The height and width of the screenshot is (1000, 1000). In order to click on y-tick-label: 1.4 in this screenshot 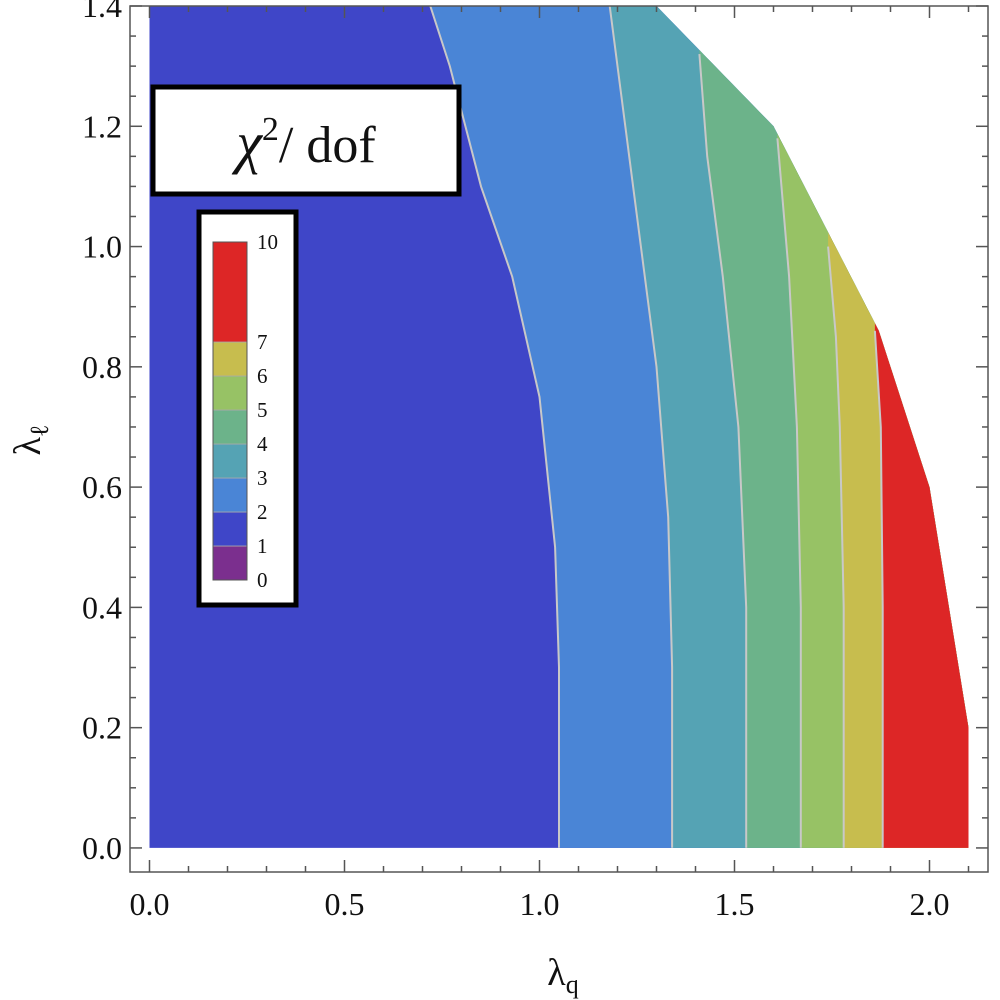, I will do `click(102, 12)`.